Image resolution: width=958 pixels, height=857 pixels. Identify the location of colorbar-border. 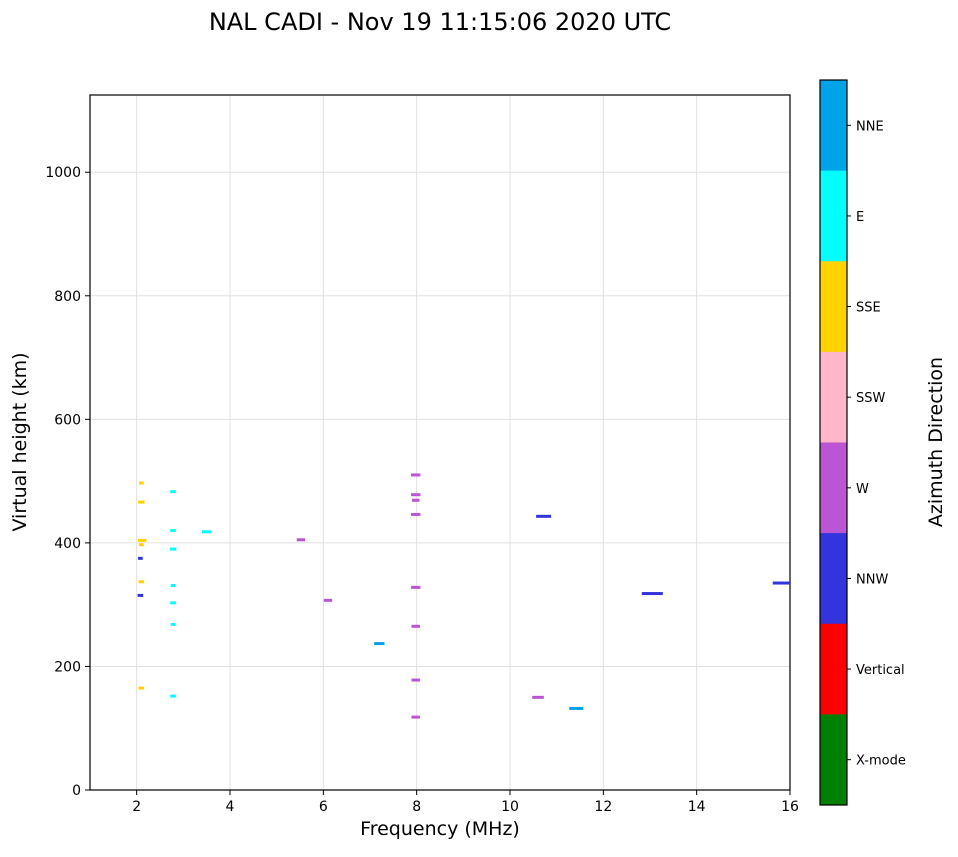
(833, 442).